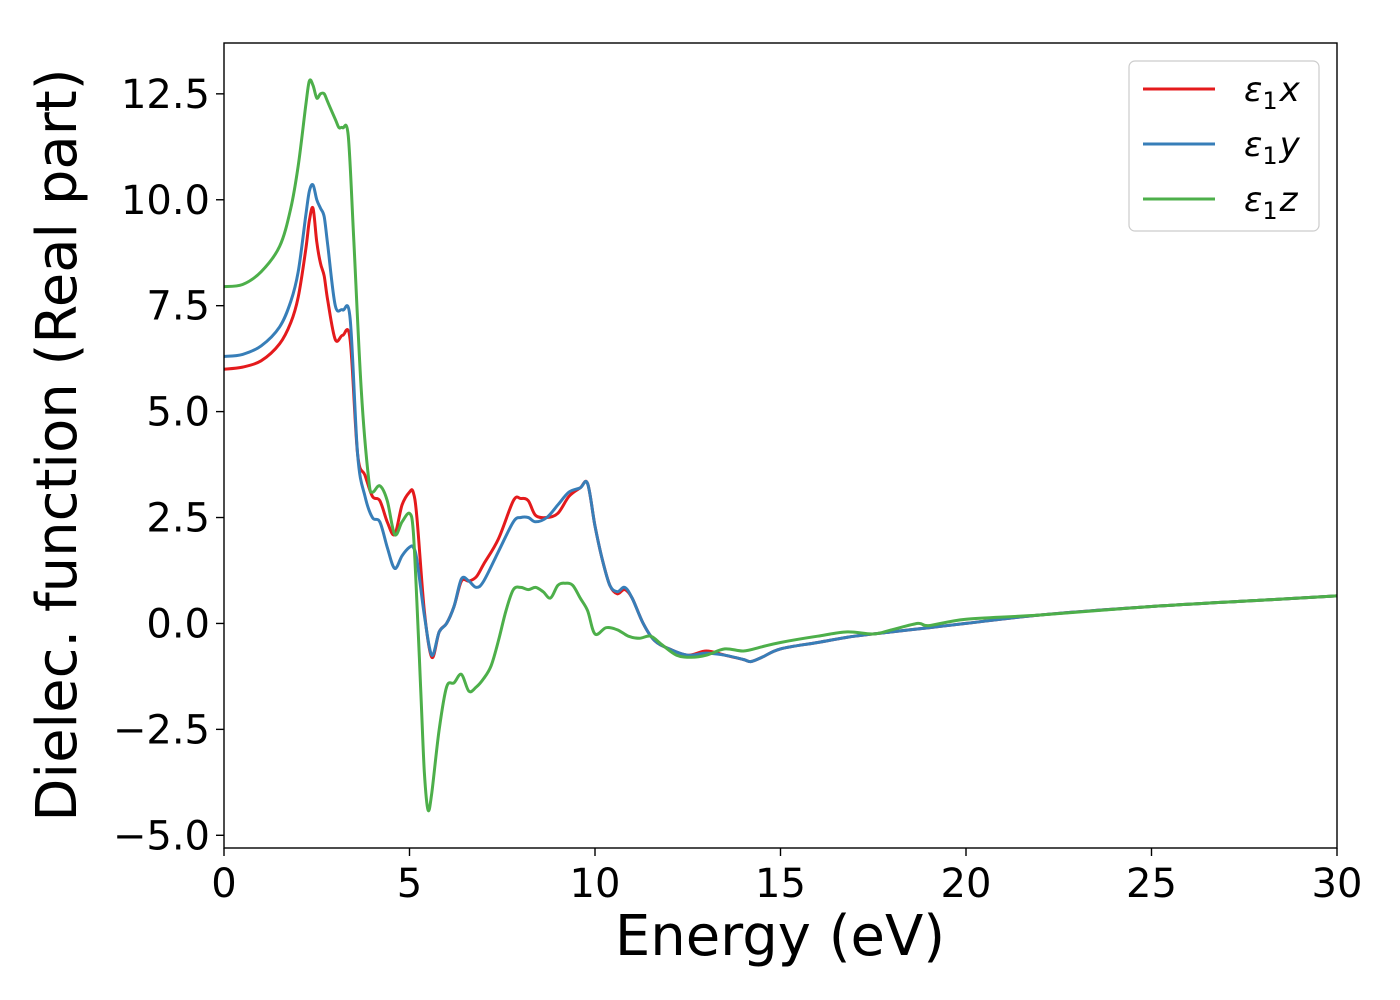  Describe the element at coordinates (1271, 202) in the screenshot. I see `legend-label-z: ε1z` at that location.